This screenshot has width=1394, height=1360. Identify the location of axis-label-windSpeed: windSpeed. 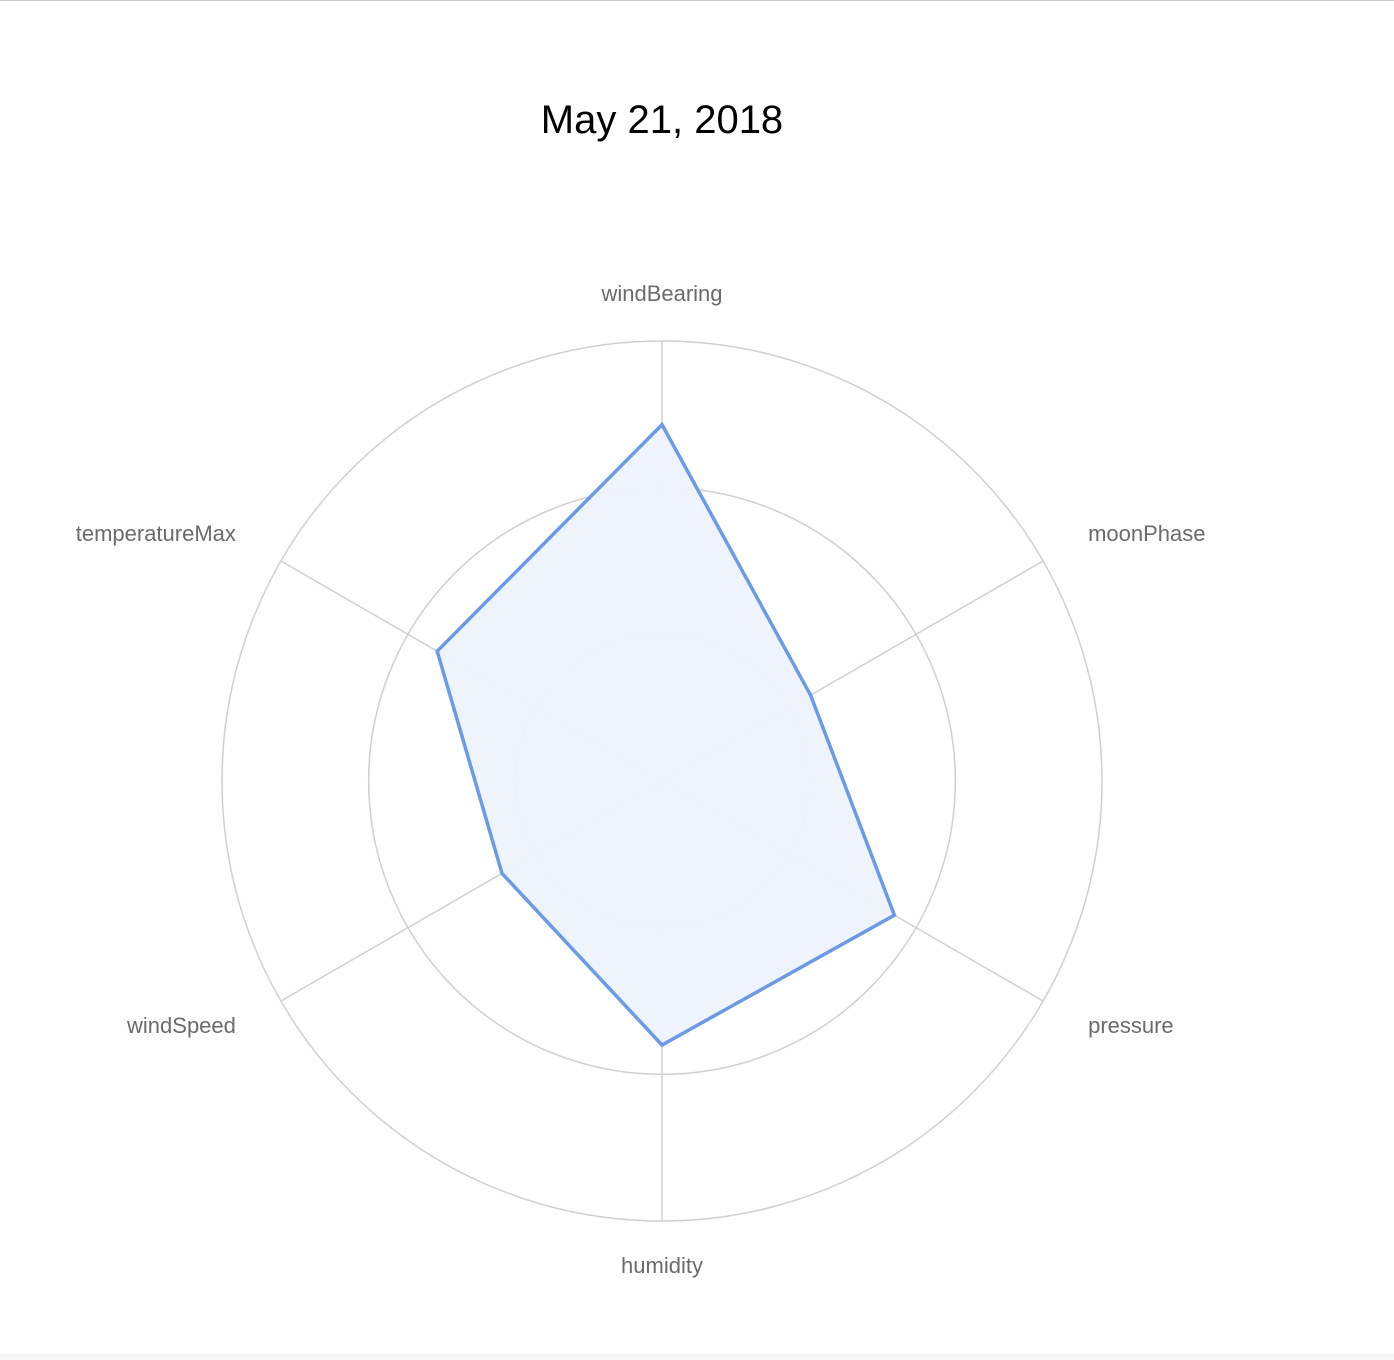
(181, 1025).